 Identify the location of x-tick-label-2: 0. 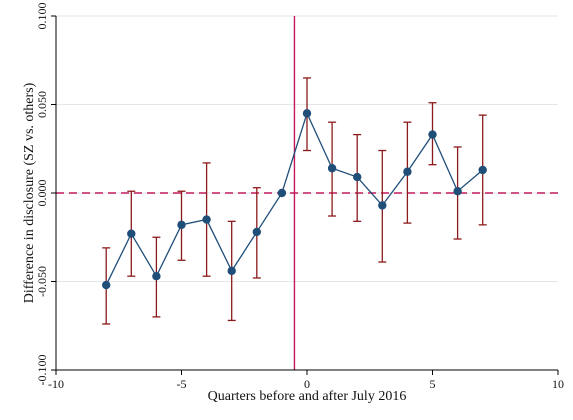
(307, 384).